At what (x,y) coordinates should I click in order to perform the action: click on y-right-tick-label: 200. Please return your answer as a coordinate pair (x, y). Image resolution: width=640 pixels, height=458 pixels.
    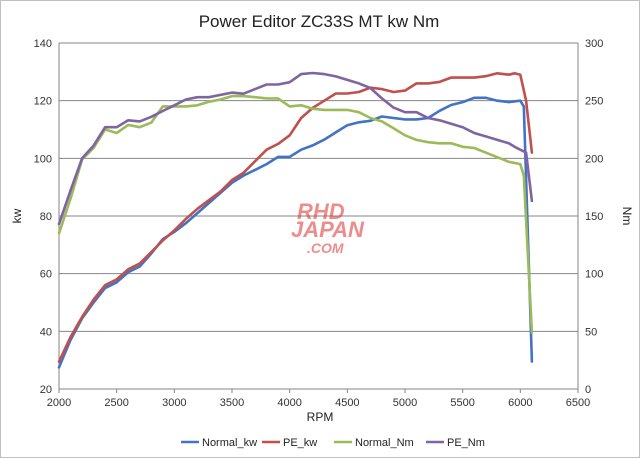
    Looking at the image, I should click on (594, 159).